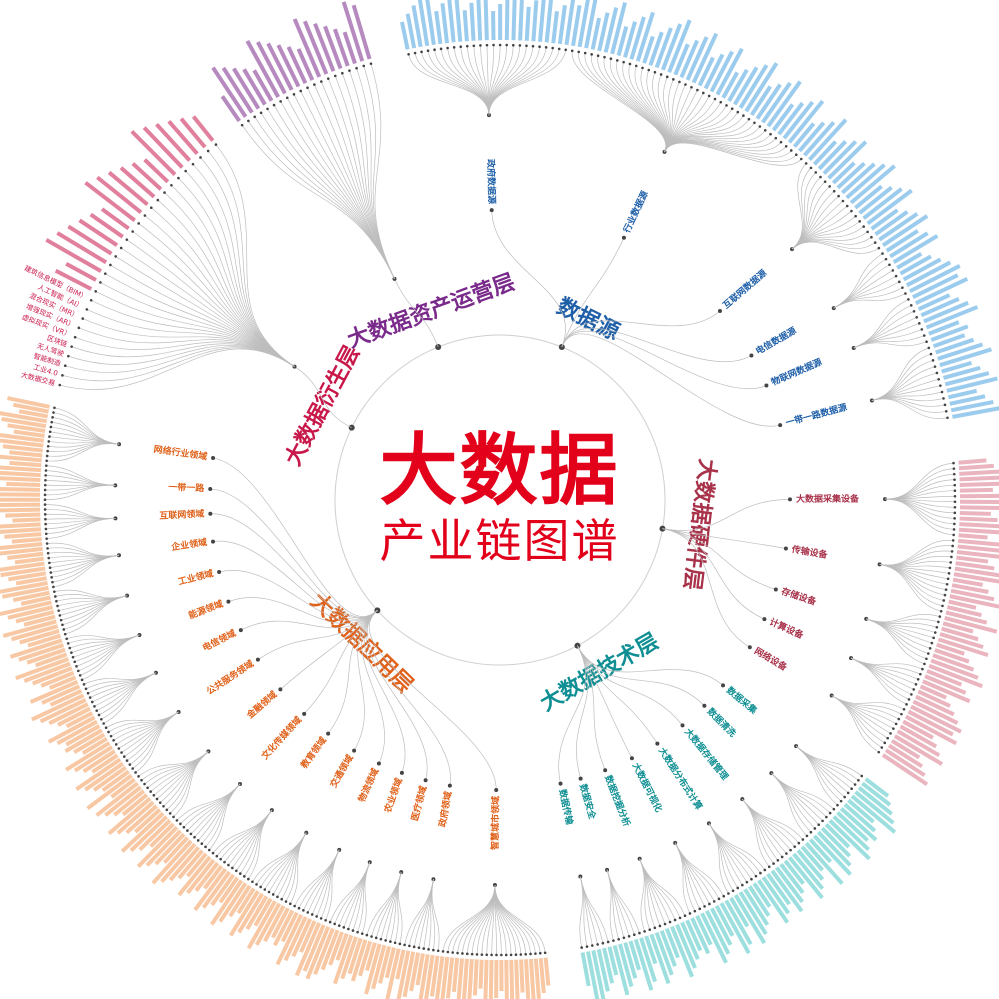 This screenshot has height=999, width=999. I want to click on branch-label: 计算设备, so click(787, 629).